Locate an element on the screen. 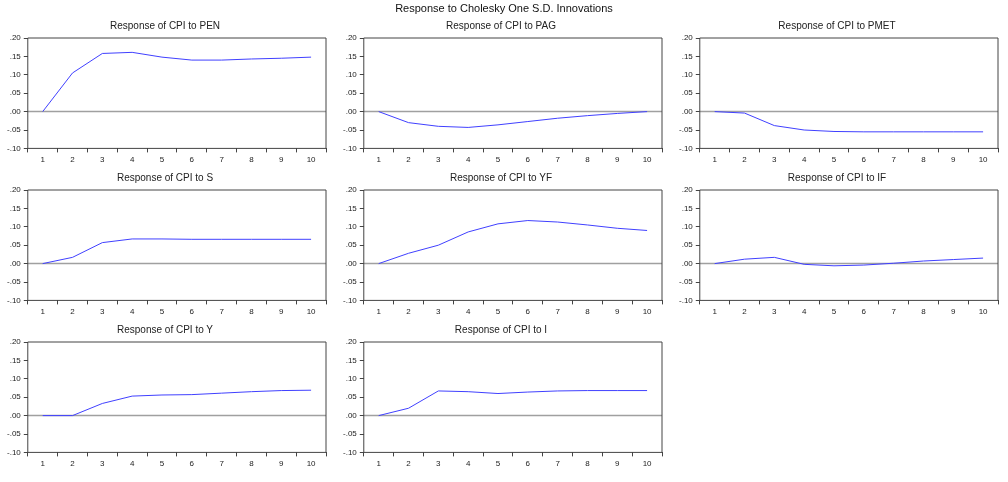 The image size is (1008, 482). chart-title: Response of CPI to PEN is located at coordinates (165, 25).